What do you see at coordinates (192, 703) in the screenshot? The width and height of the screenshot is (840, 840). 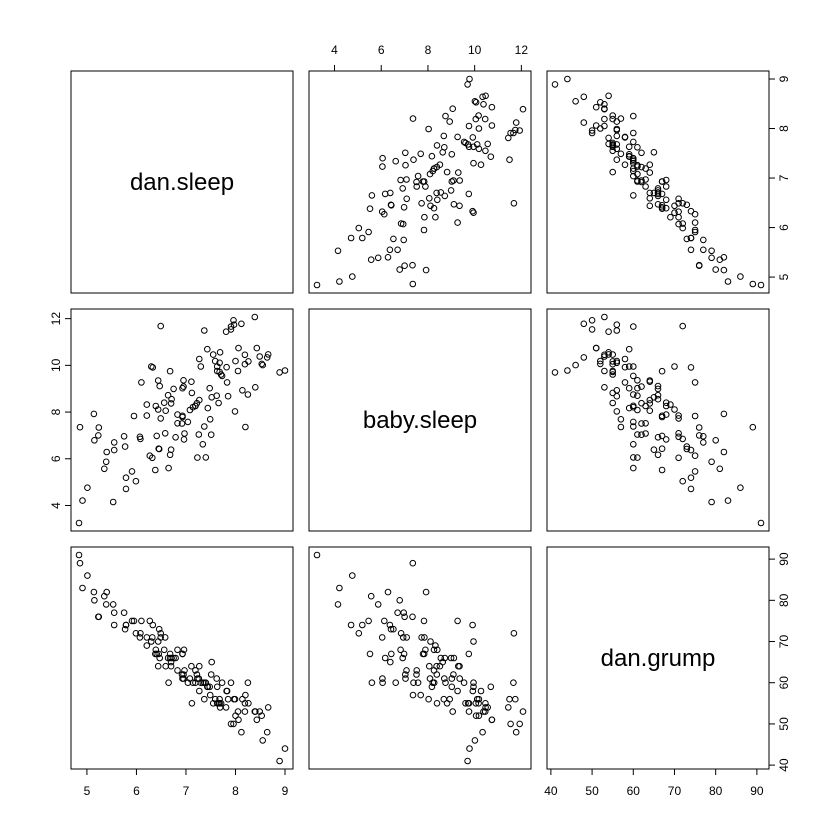 I see `point-dan.grump-vs-dan.sleep-15` at bounding box center [192, 703].